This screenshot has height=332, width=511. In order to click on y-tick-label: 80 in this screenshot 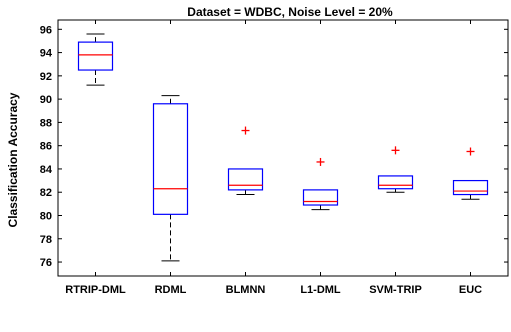, I will do `click(46, 216)`.